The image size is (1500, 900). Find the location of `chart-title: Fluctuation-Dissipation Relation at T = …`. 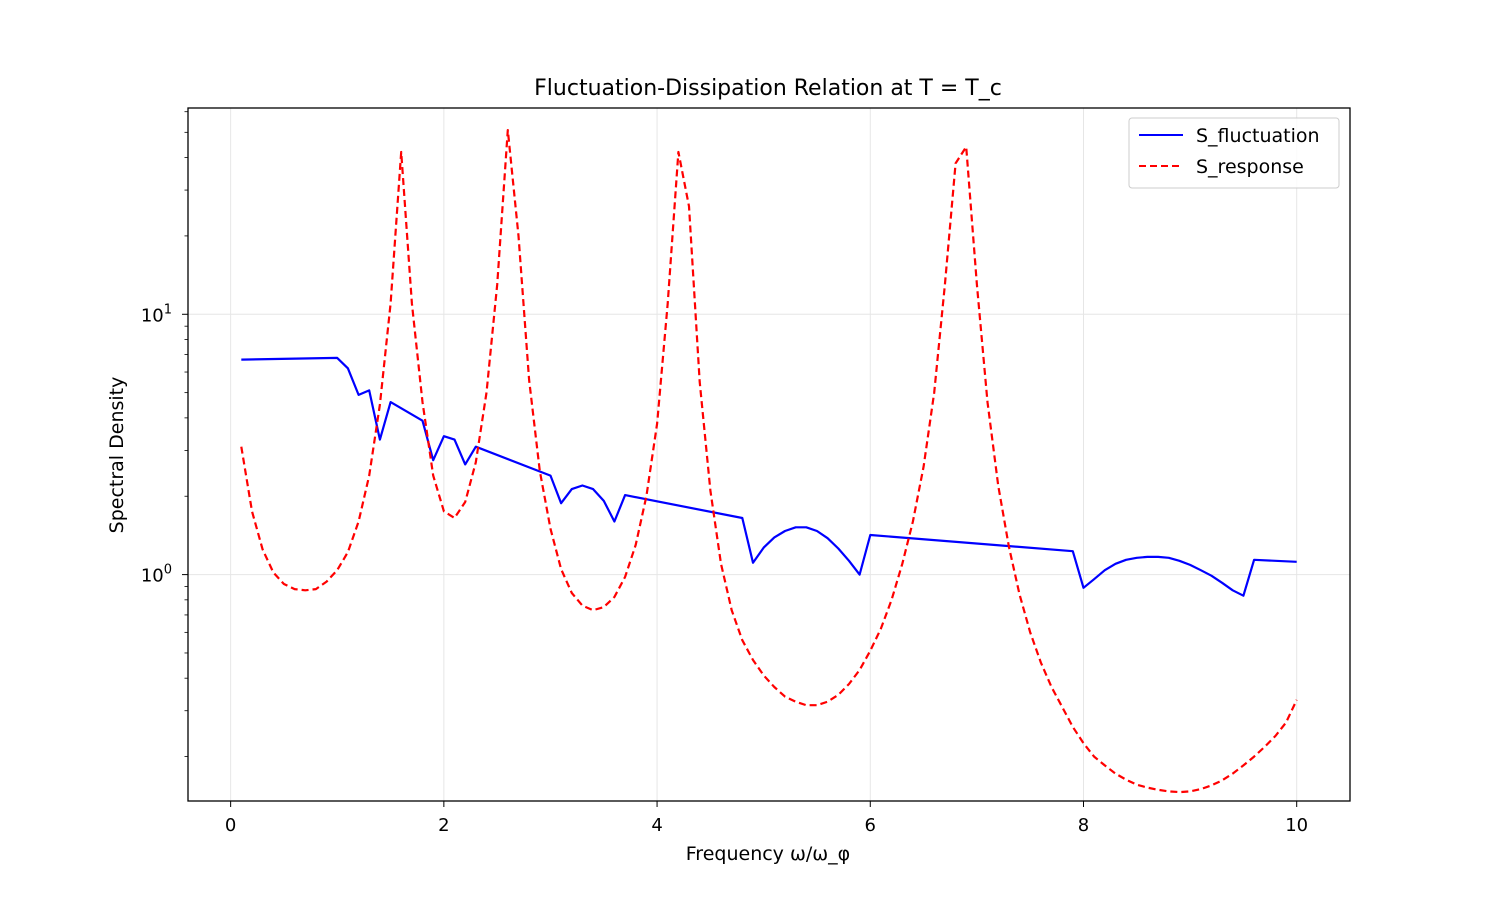

chart-title: Fluctuation-Dissipation Relation at T = … is located at coordinates (768, 88).